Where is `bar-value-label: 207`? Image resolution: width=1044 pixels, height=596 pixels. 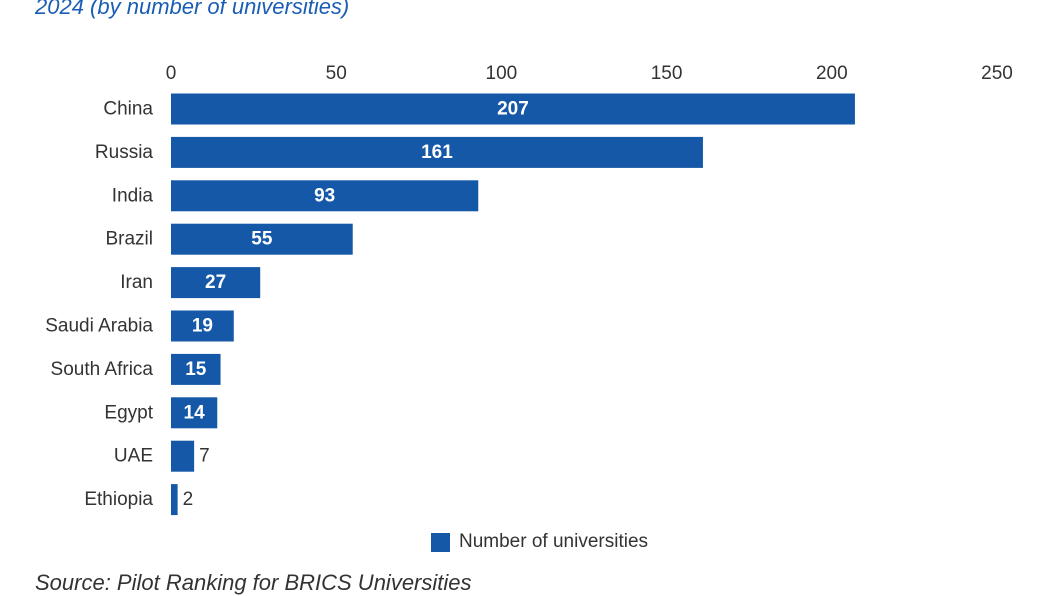 bar-value-label: 207 is located at coordinates (513, 109).